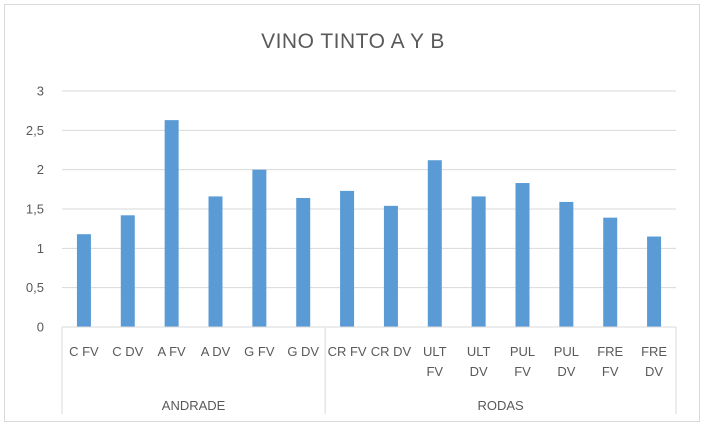  I want to click on chart-title: VINO TINTO A Y B, so click(353, 41).